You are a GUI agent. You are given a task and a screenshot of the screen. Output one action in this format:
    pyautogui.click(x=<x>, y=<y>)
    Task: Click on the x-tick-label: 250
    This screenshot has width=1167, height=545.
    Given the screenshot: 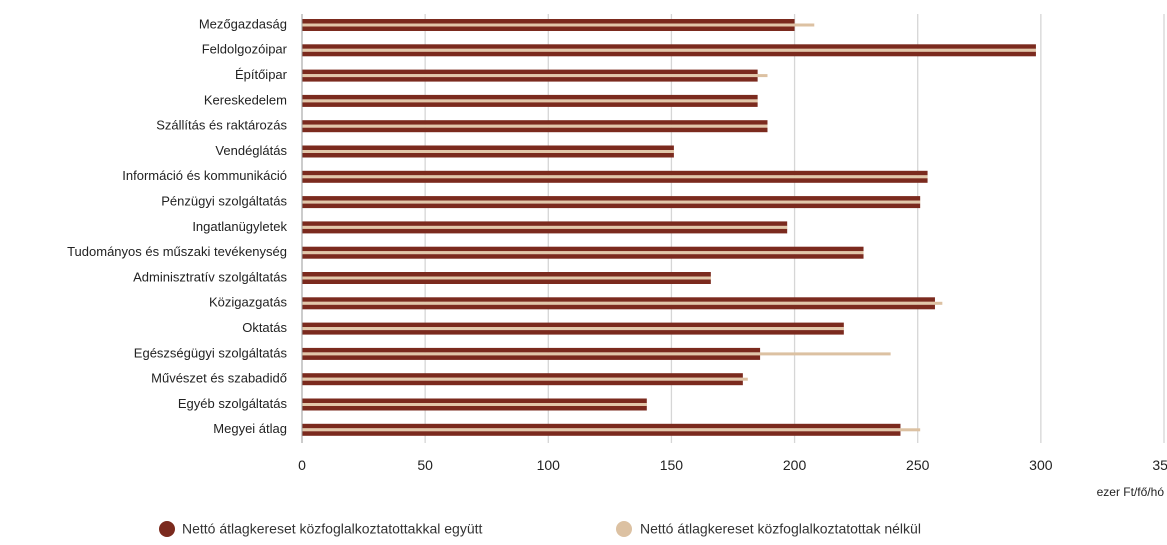 What is the action you would take?
    pyautogui.click(x=918, y=465)
    